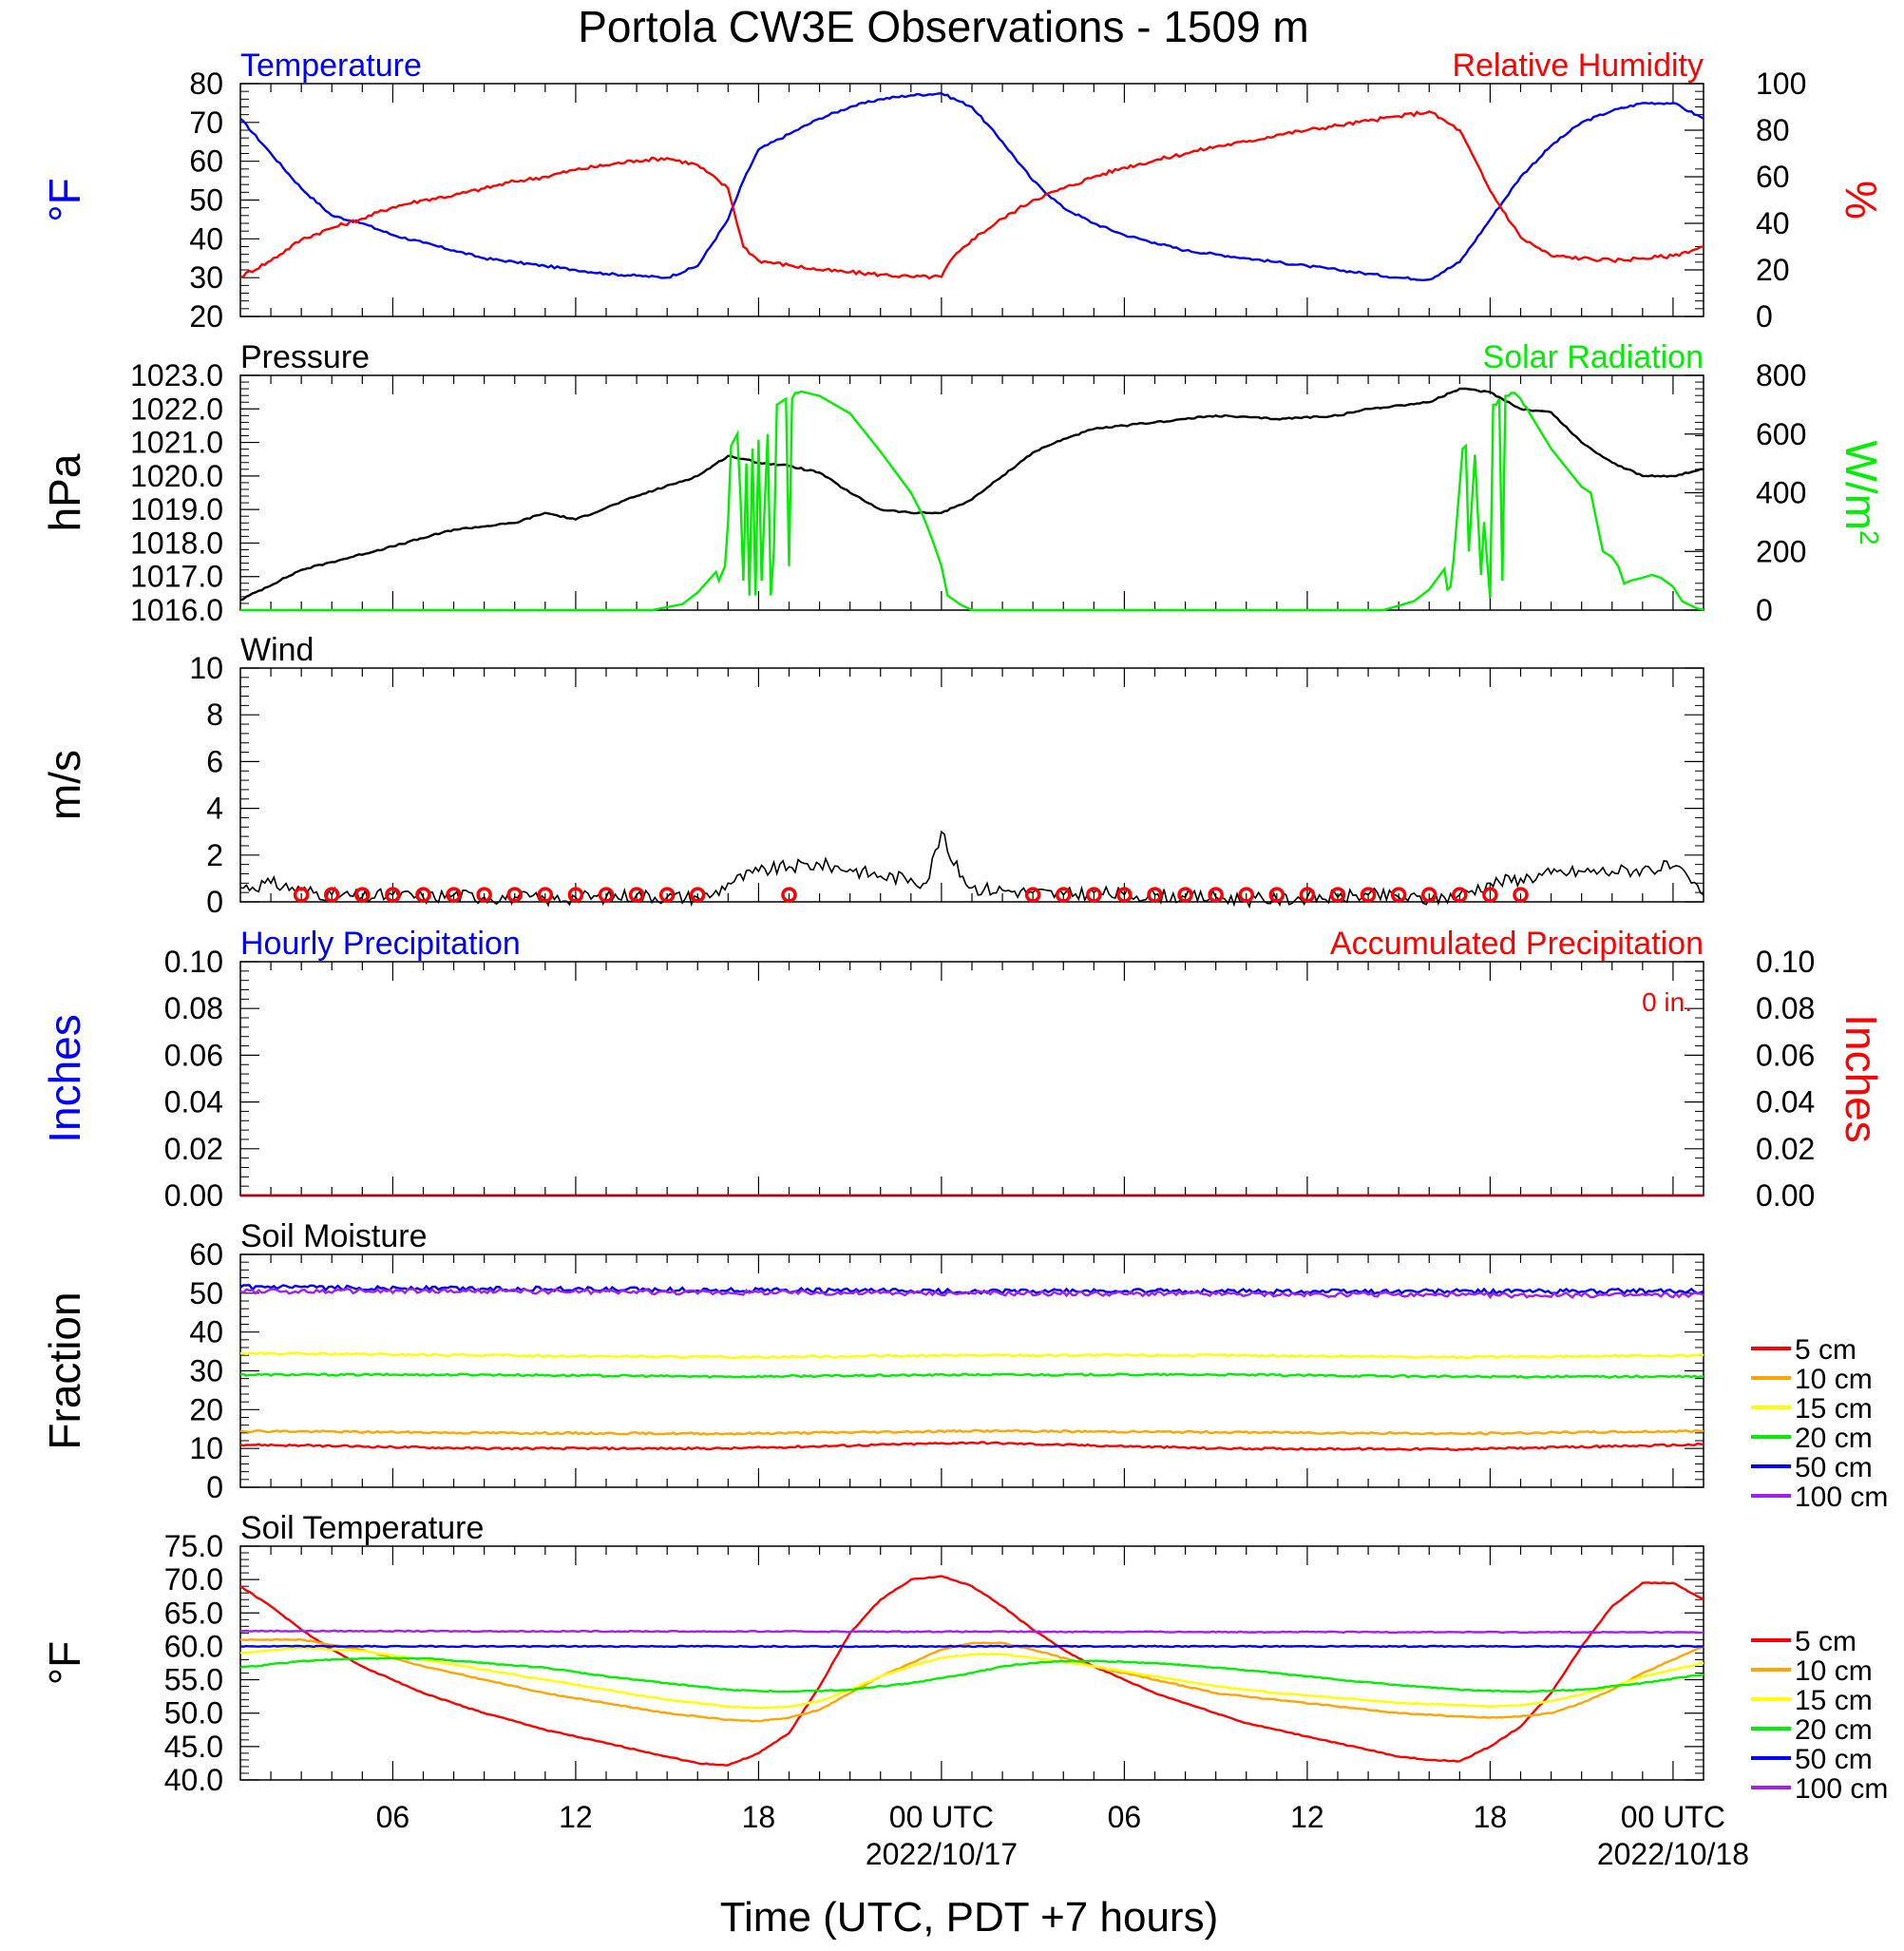  I want to click on y-right-tick-label: 0.10, so click(1785, 962).